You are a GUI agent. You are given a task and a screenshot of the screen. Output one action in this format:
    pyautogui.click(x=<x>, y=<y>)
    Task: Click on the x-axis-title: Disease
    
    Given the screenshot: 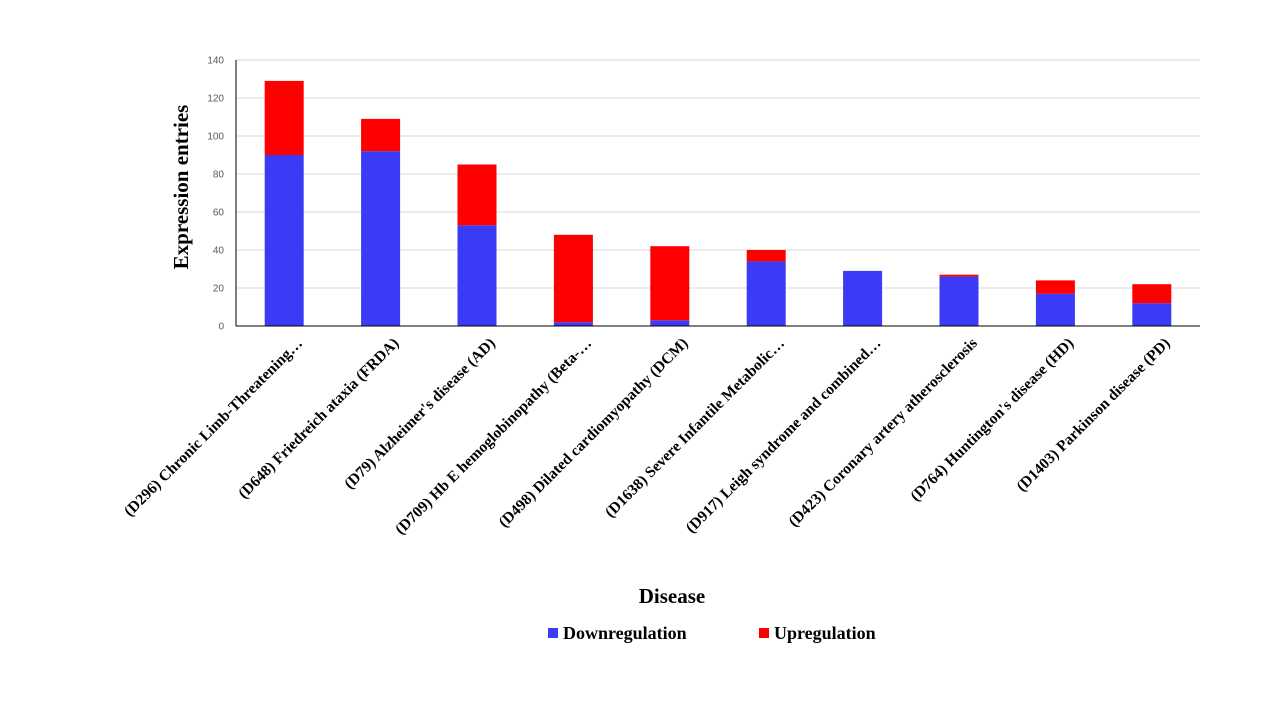 What is the action you would take?
    pyautogui.click(x=672, y=596)
    